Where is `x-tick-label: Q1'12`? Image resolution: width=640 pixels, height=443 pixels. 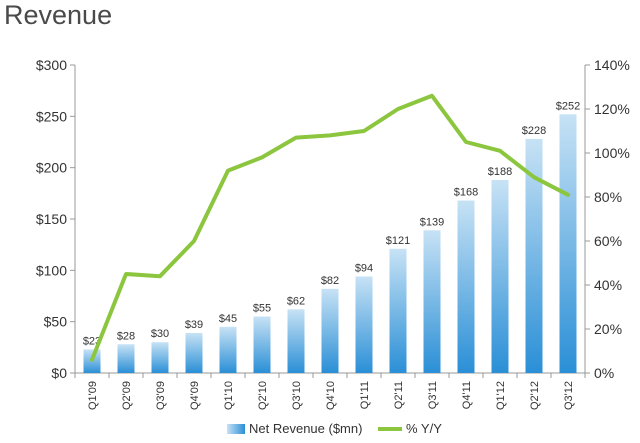
x-tick-label: Q1'12 is located at coordinates (501, 395).